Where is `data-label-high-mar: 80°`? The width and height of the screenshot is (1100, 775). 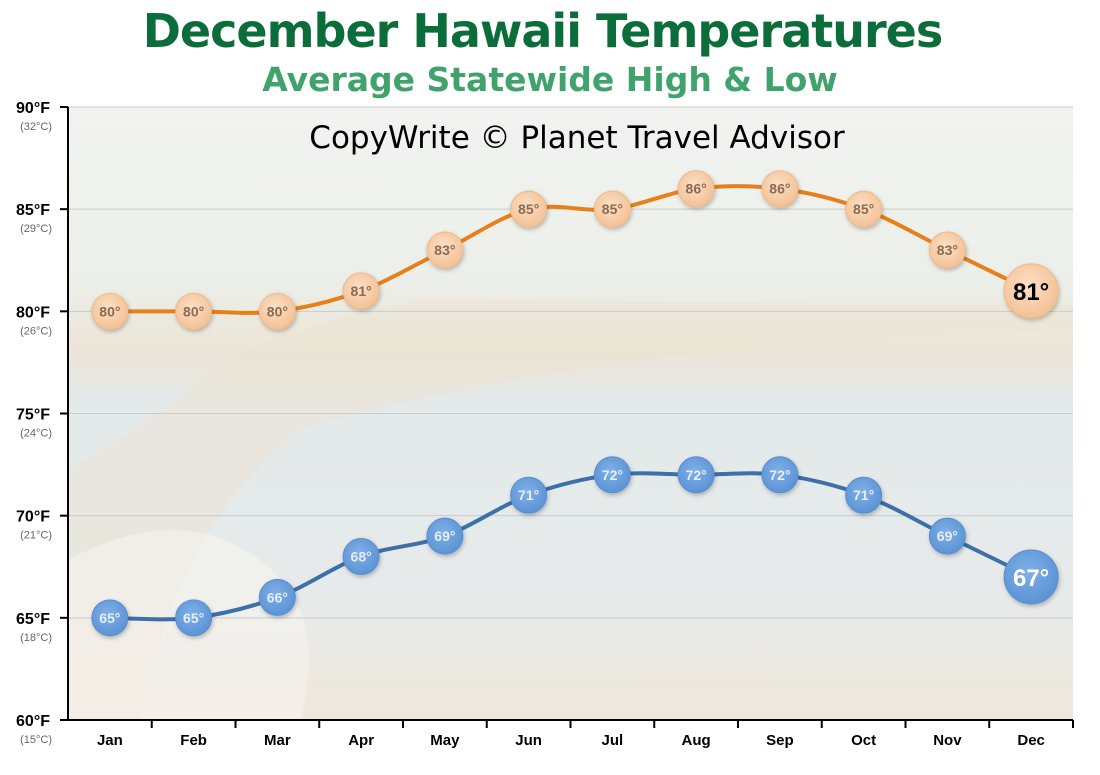 data-label-high-mar: 80° is located at coordinates (277, 311).